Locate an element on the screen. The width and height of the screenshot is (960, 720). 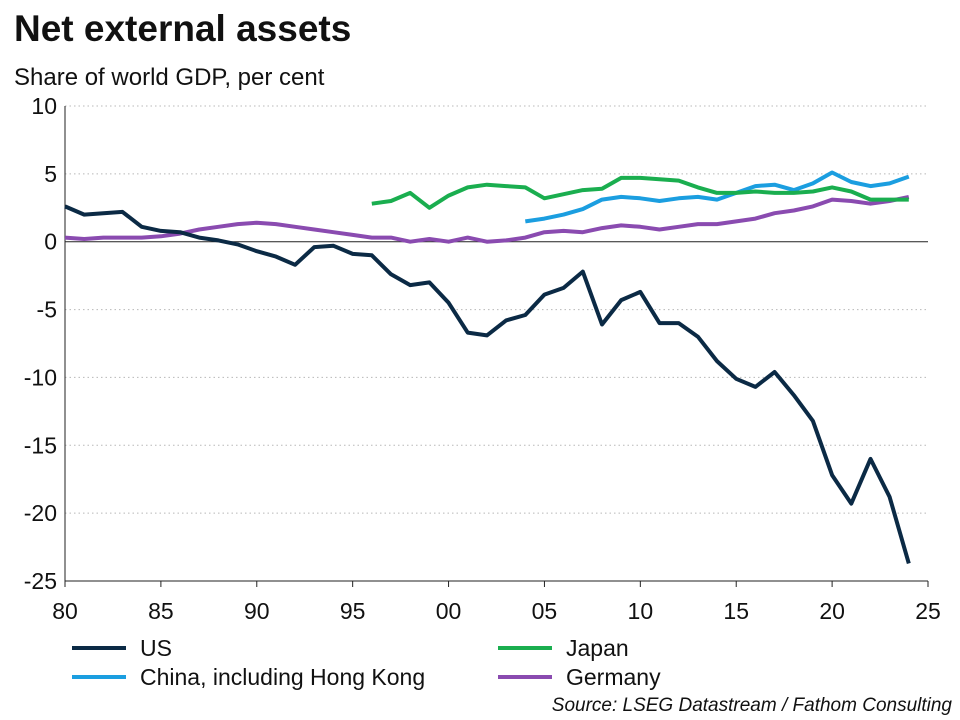
y-tick-label: -5 is located at coordinates (47, 310).